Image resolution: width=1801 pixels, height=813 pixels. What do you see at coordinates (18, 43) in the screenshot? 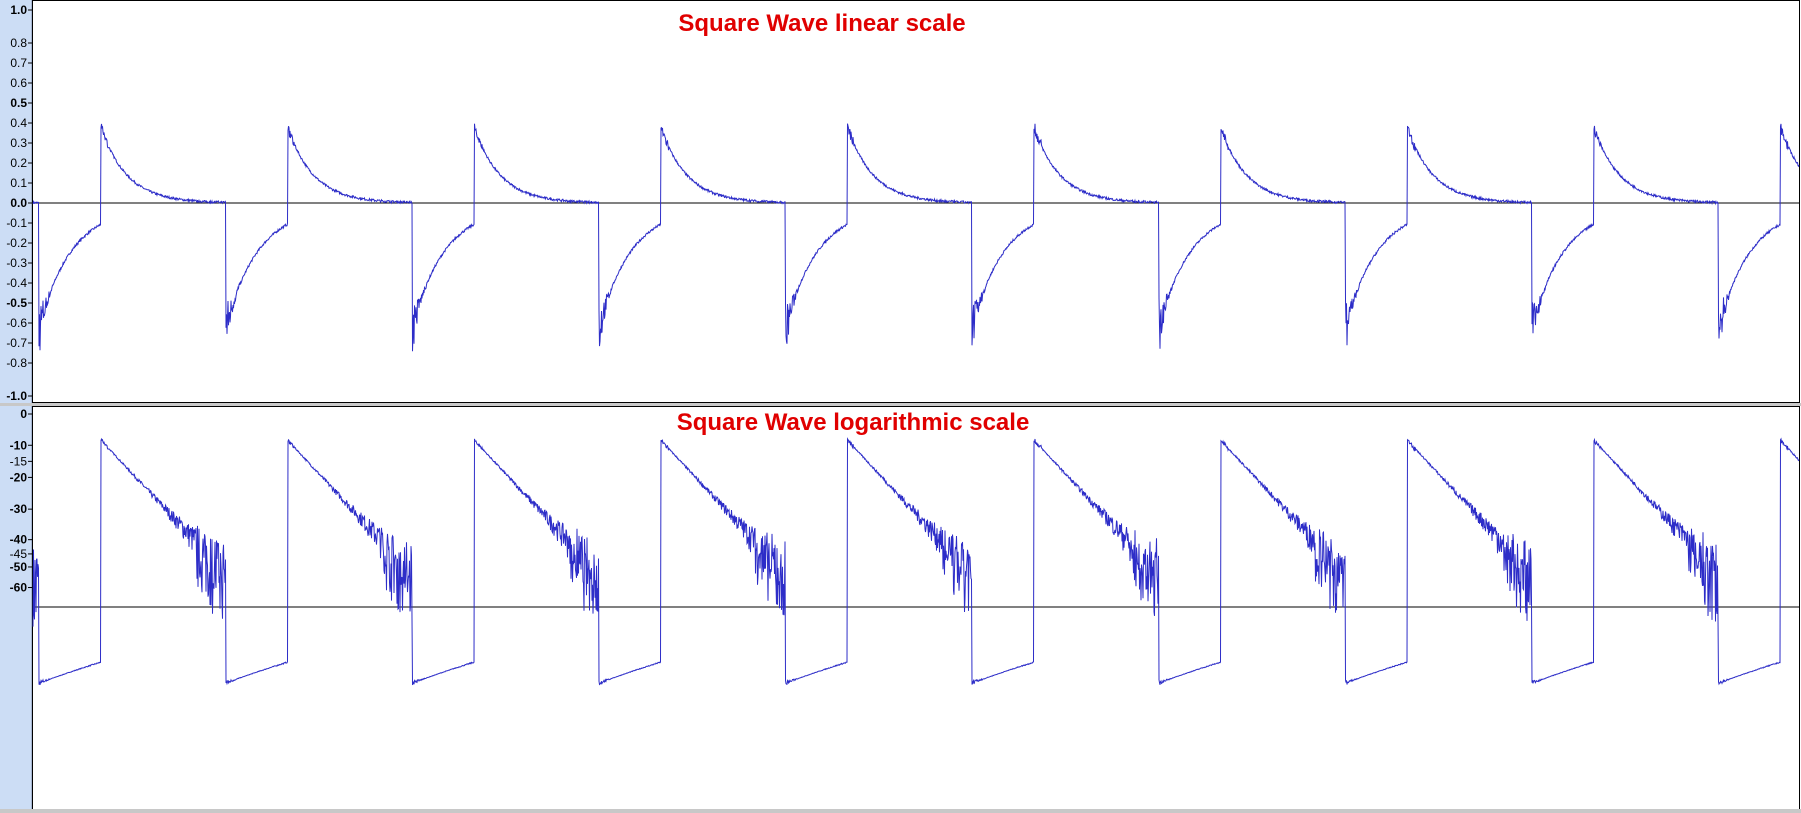
I see `linear-y-tick-label: 0.8` at bounding box center [18, 43].